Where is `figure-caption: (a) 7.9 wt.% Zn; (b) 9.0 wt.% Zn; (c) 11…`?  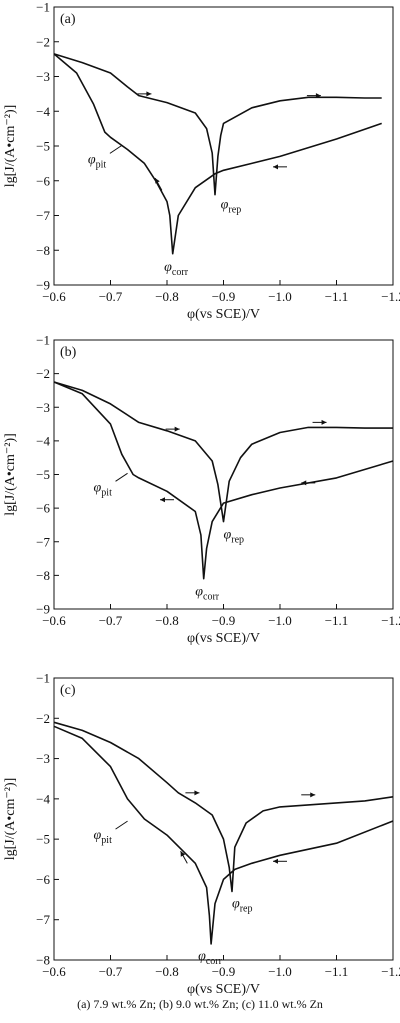 figure-caption: (a) 7.9 wt.% Zn; (b) 9.0 wt.% Zn; (c) 11… is located at coordinates (200, 1004).